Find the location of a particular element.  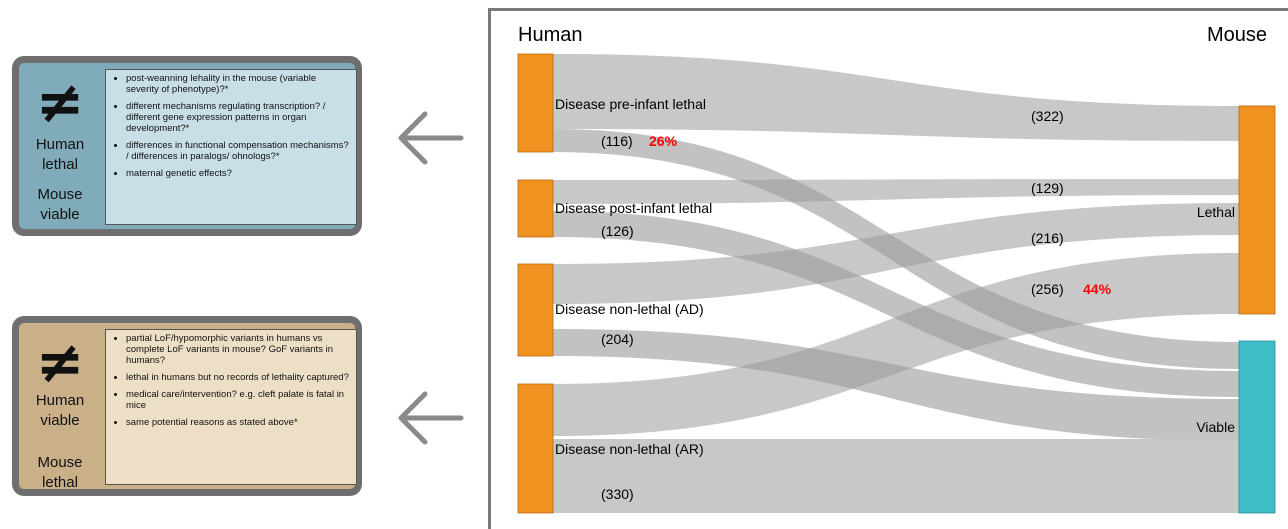

flow-count-label: (126) is located at coordinates (617, 231).